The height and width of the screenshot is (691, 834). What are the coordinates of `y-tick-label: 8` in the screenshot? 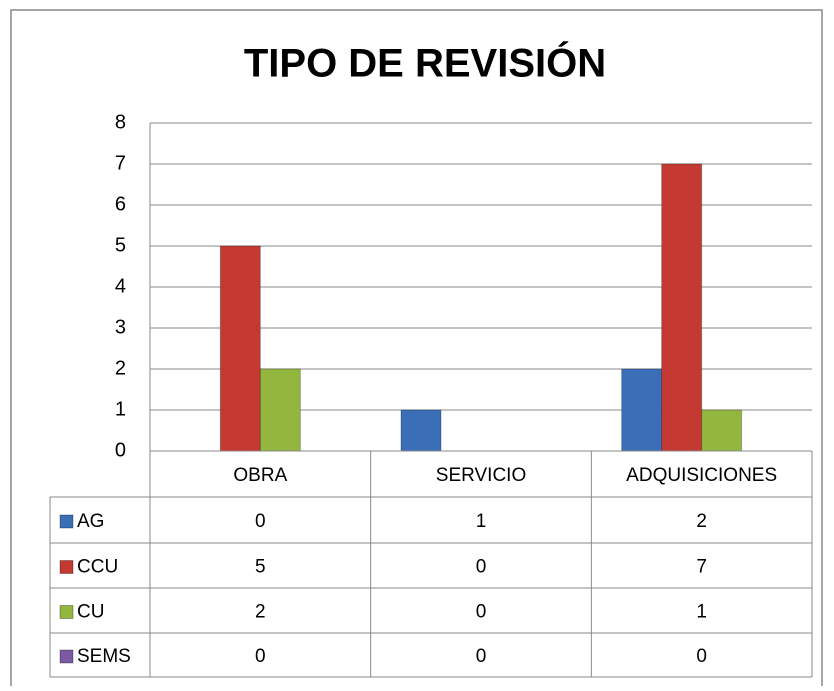 It's located at (120, 122).